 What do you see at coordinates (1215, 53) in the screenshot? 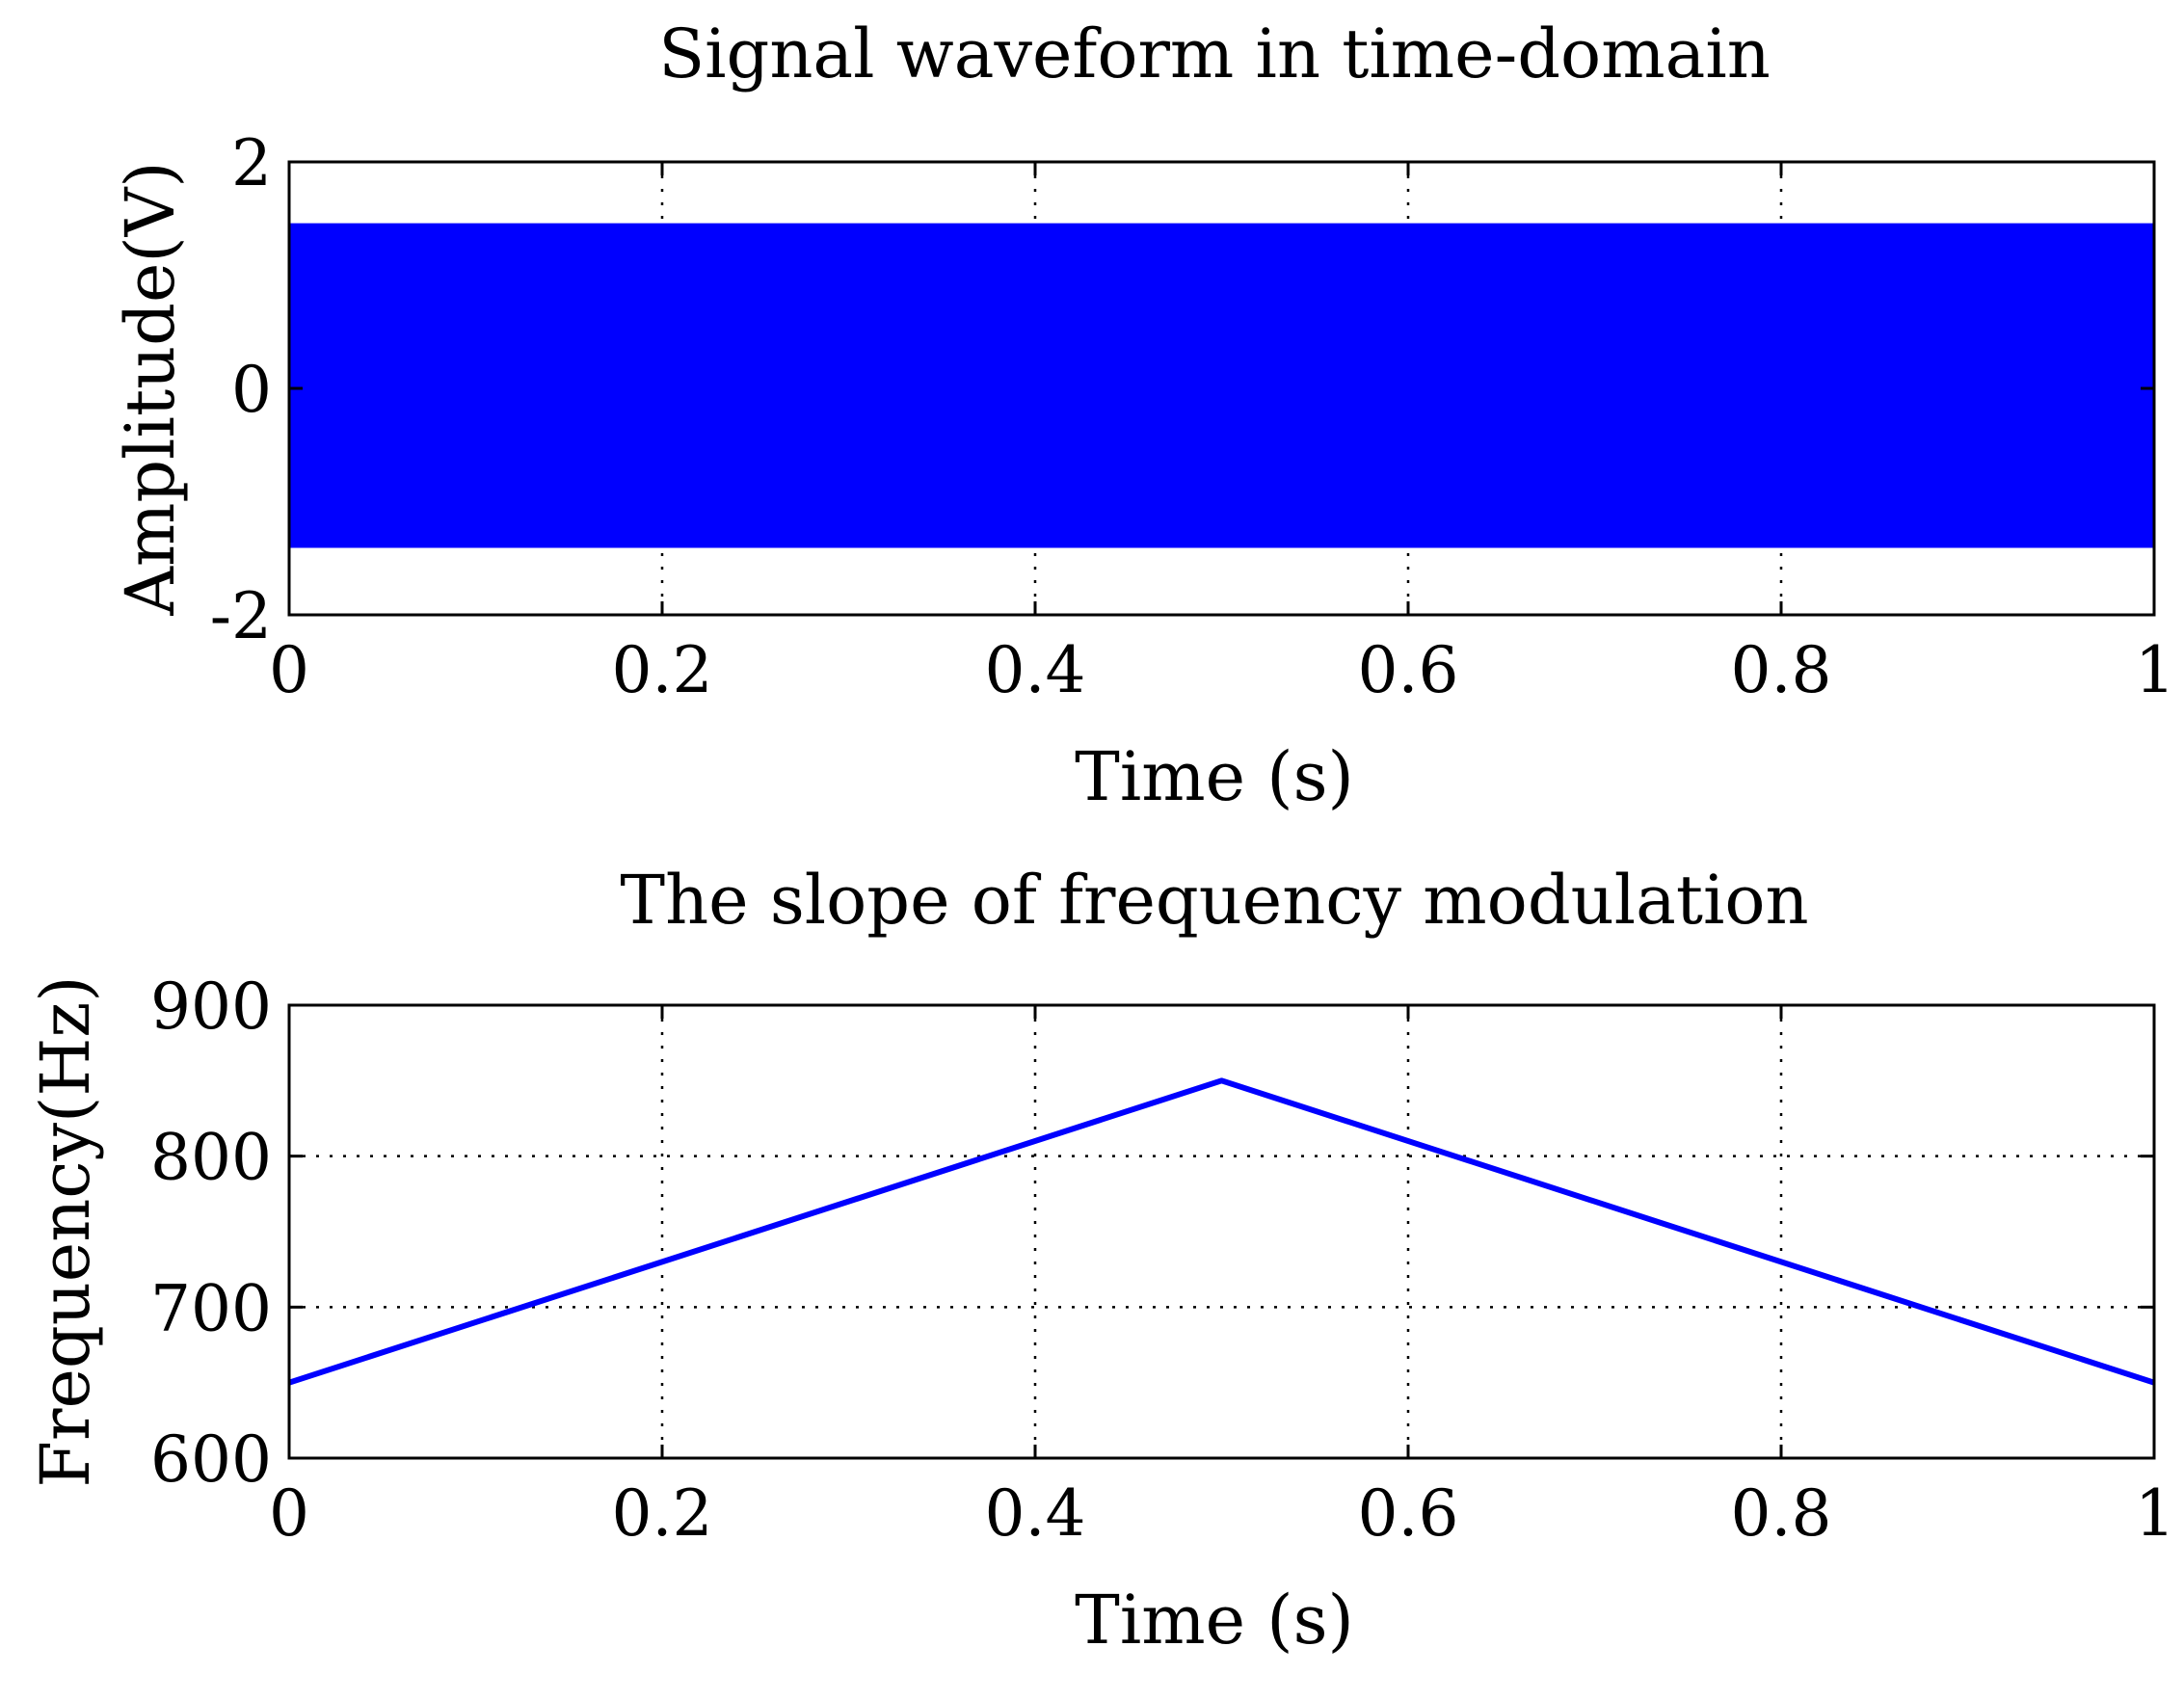
I see `waveform-chart-title: Signal waveform in time-domain` at bounding box center [1215, 53].